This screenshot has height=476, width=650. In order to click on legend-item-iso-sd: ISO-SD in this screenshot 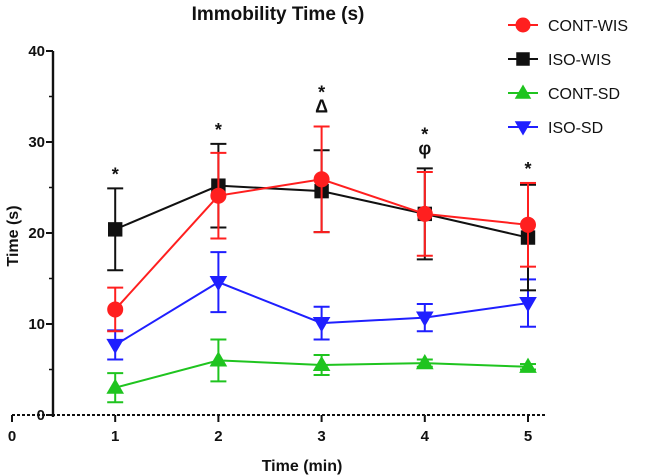, I will do `click(555, 128)`.